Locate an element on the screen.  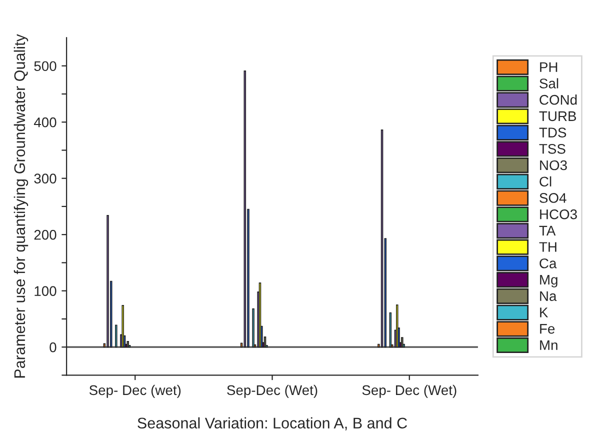
y-tick-label: 0 is located at coordinates (53, 347).